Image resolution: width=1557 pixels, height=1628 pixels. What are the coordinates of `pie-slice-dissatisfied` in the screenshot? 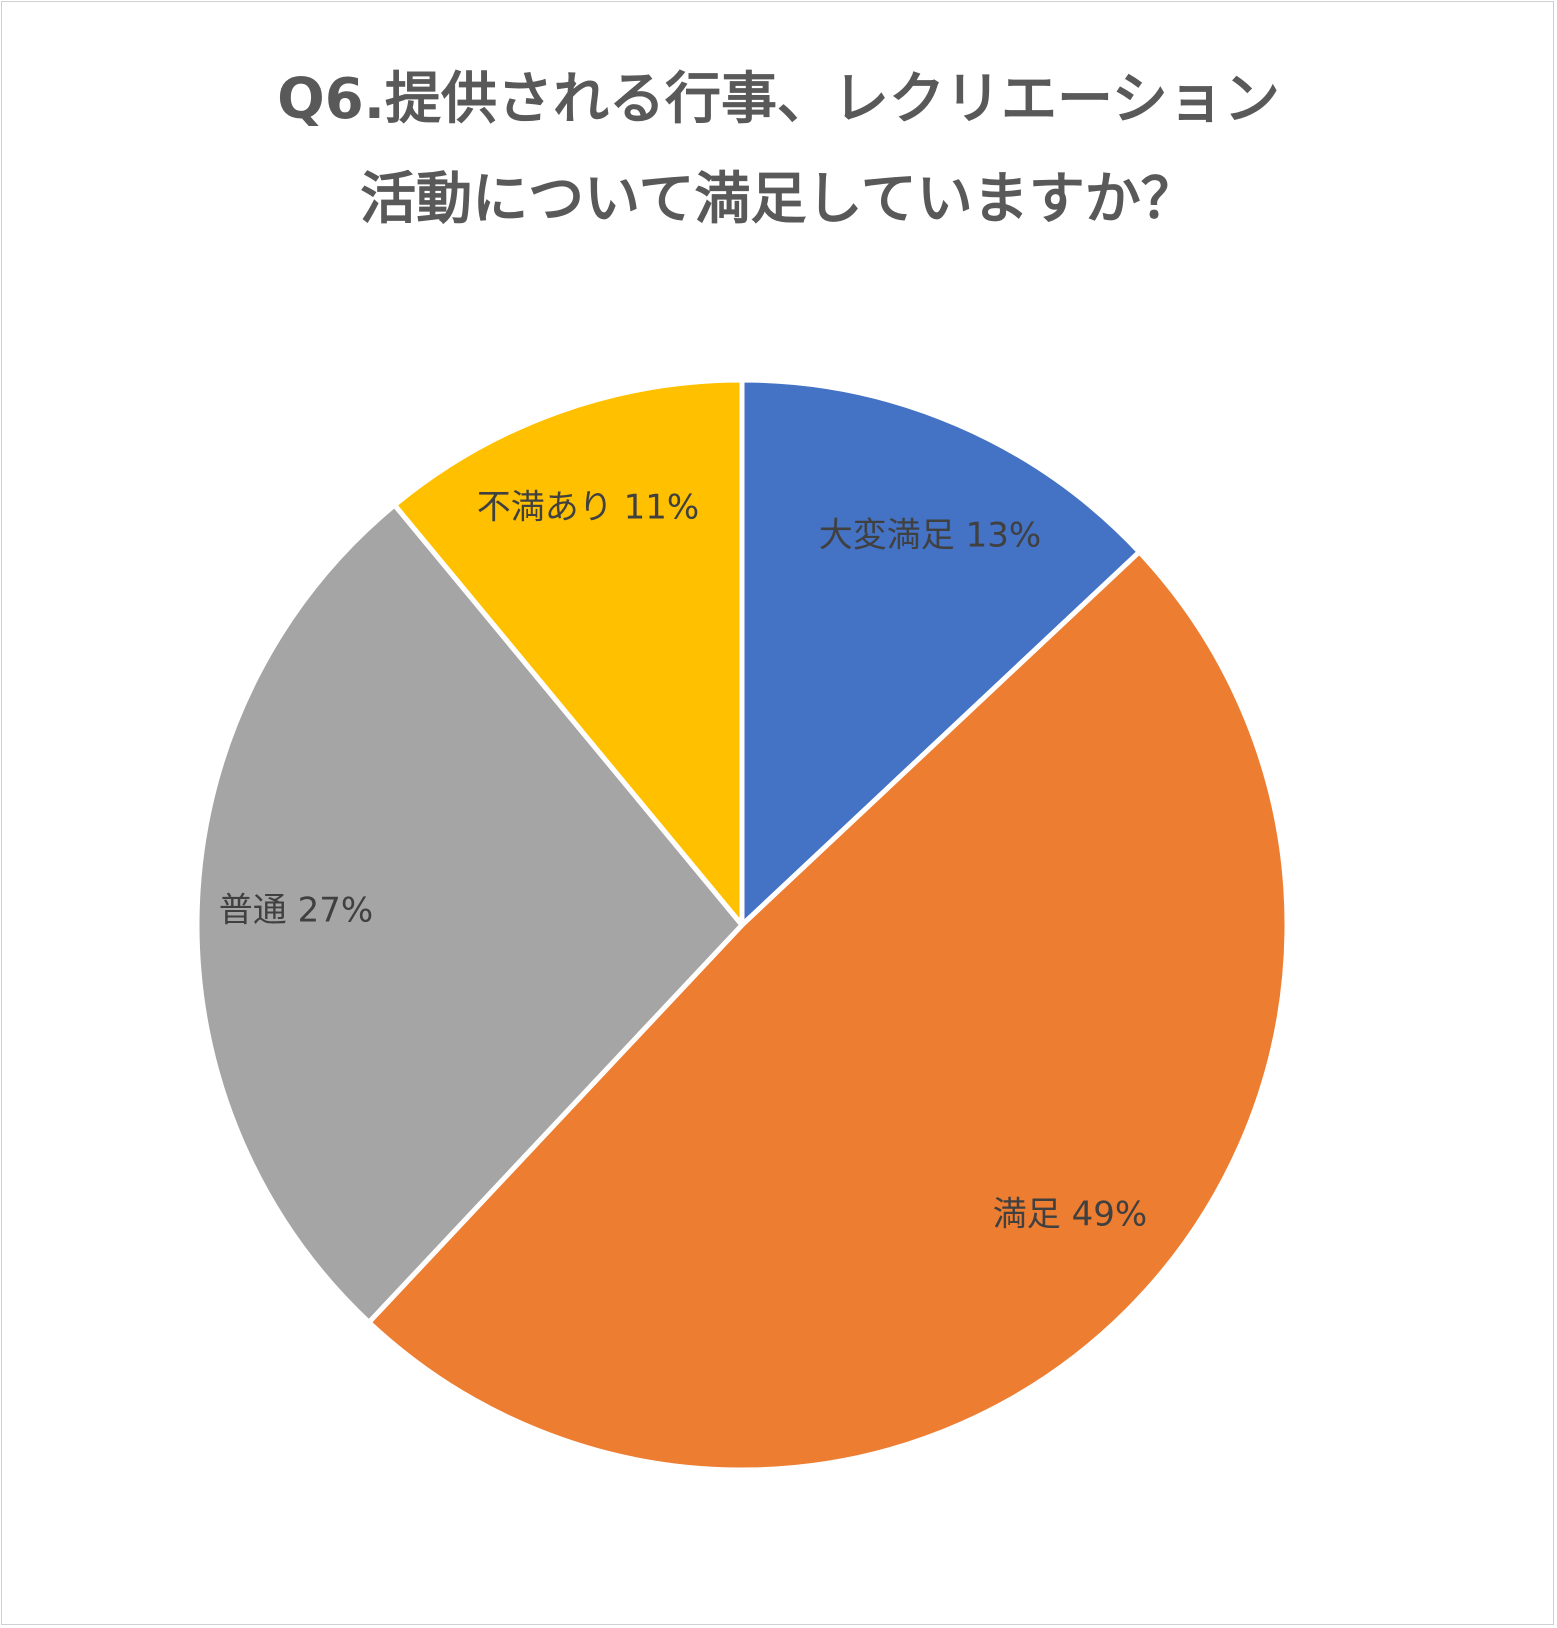 It's located at (568, 652).